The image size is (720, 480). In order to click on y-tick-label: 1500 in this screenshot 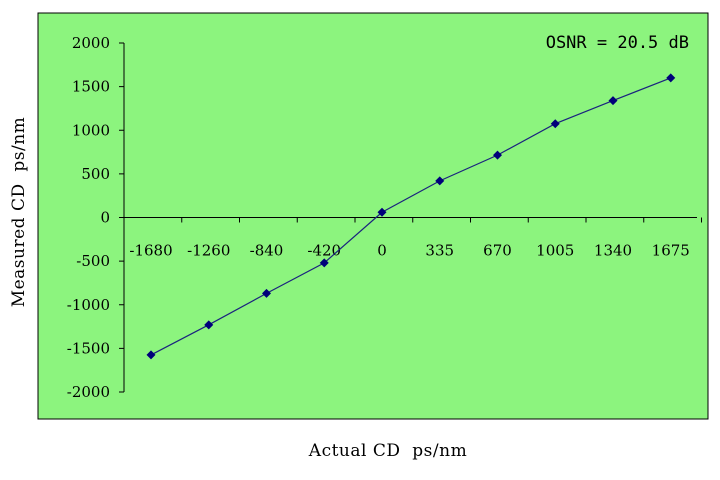, I will do `click(91, 87)`.